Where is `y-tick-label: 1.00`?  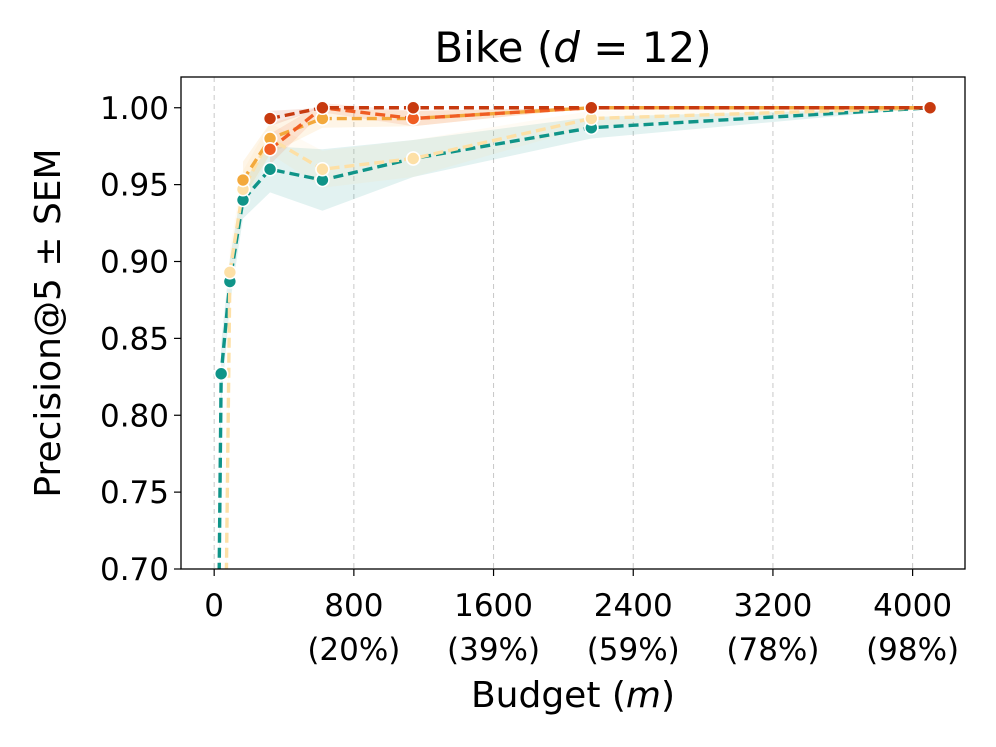
y-tick-label: 1.00 is located at coordinates (134, 109).